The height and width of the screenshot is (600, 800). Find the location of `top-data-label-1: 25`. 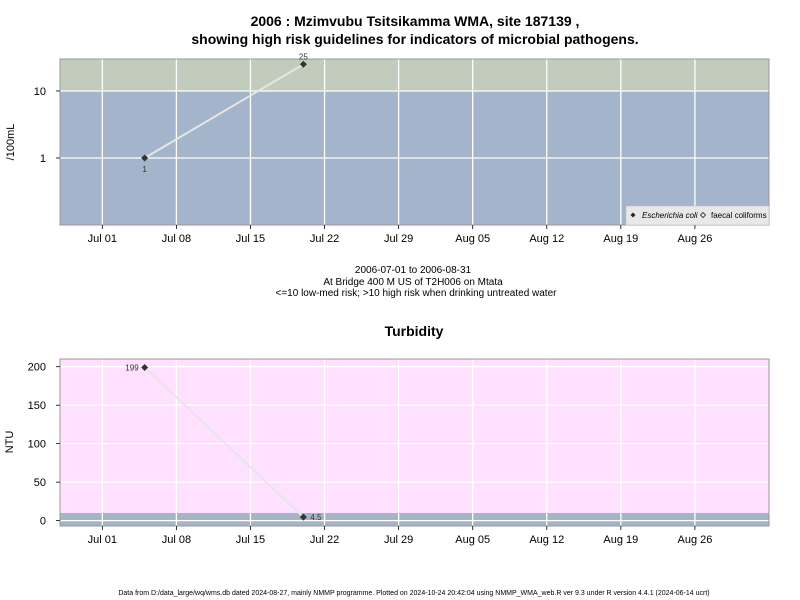

top-data-label-1: 25 is located at coordinates (303, 56).